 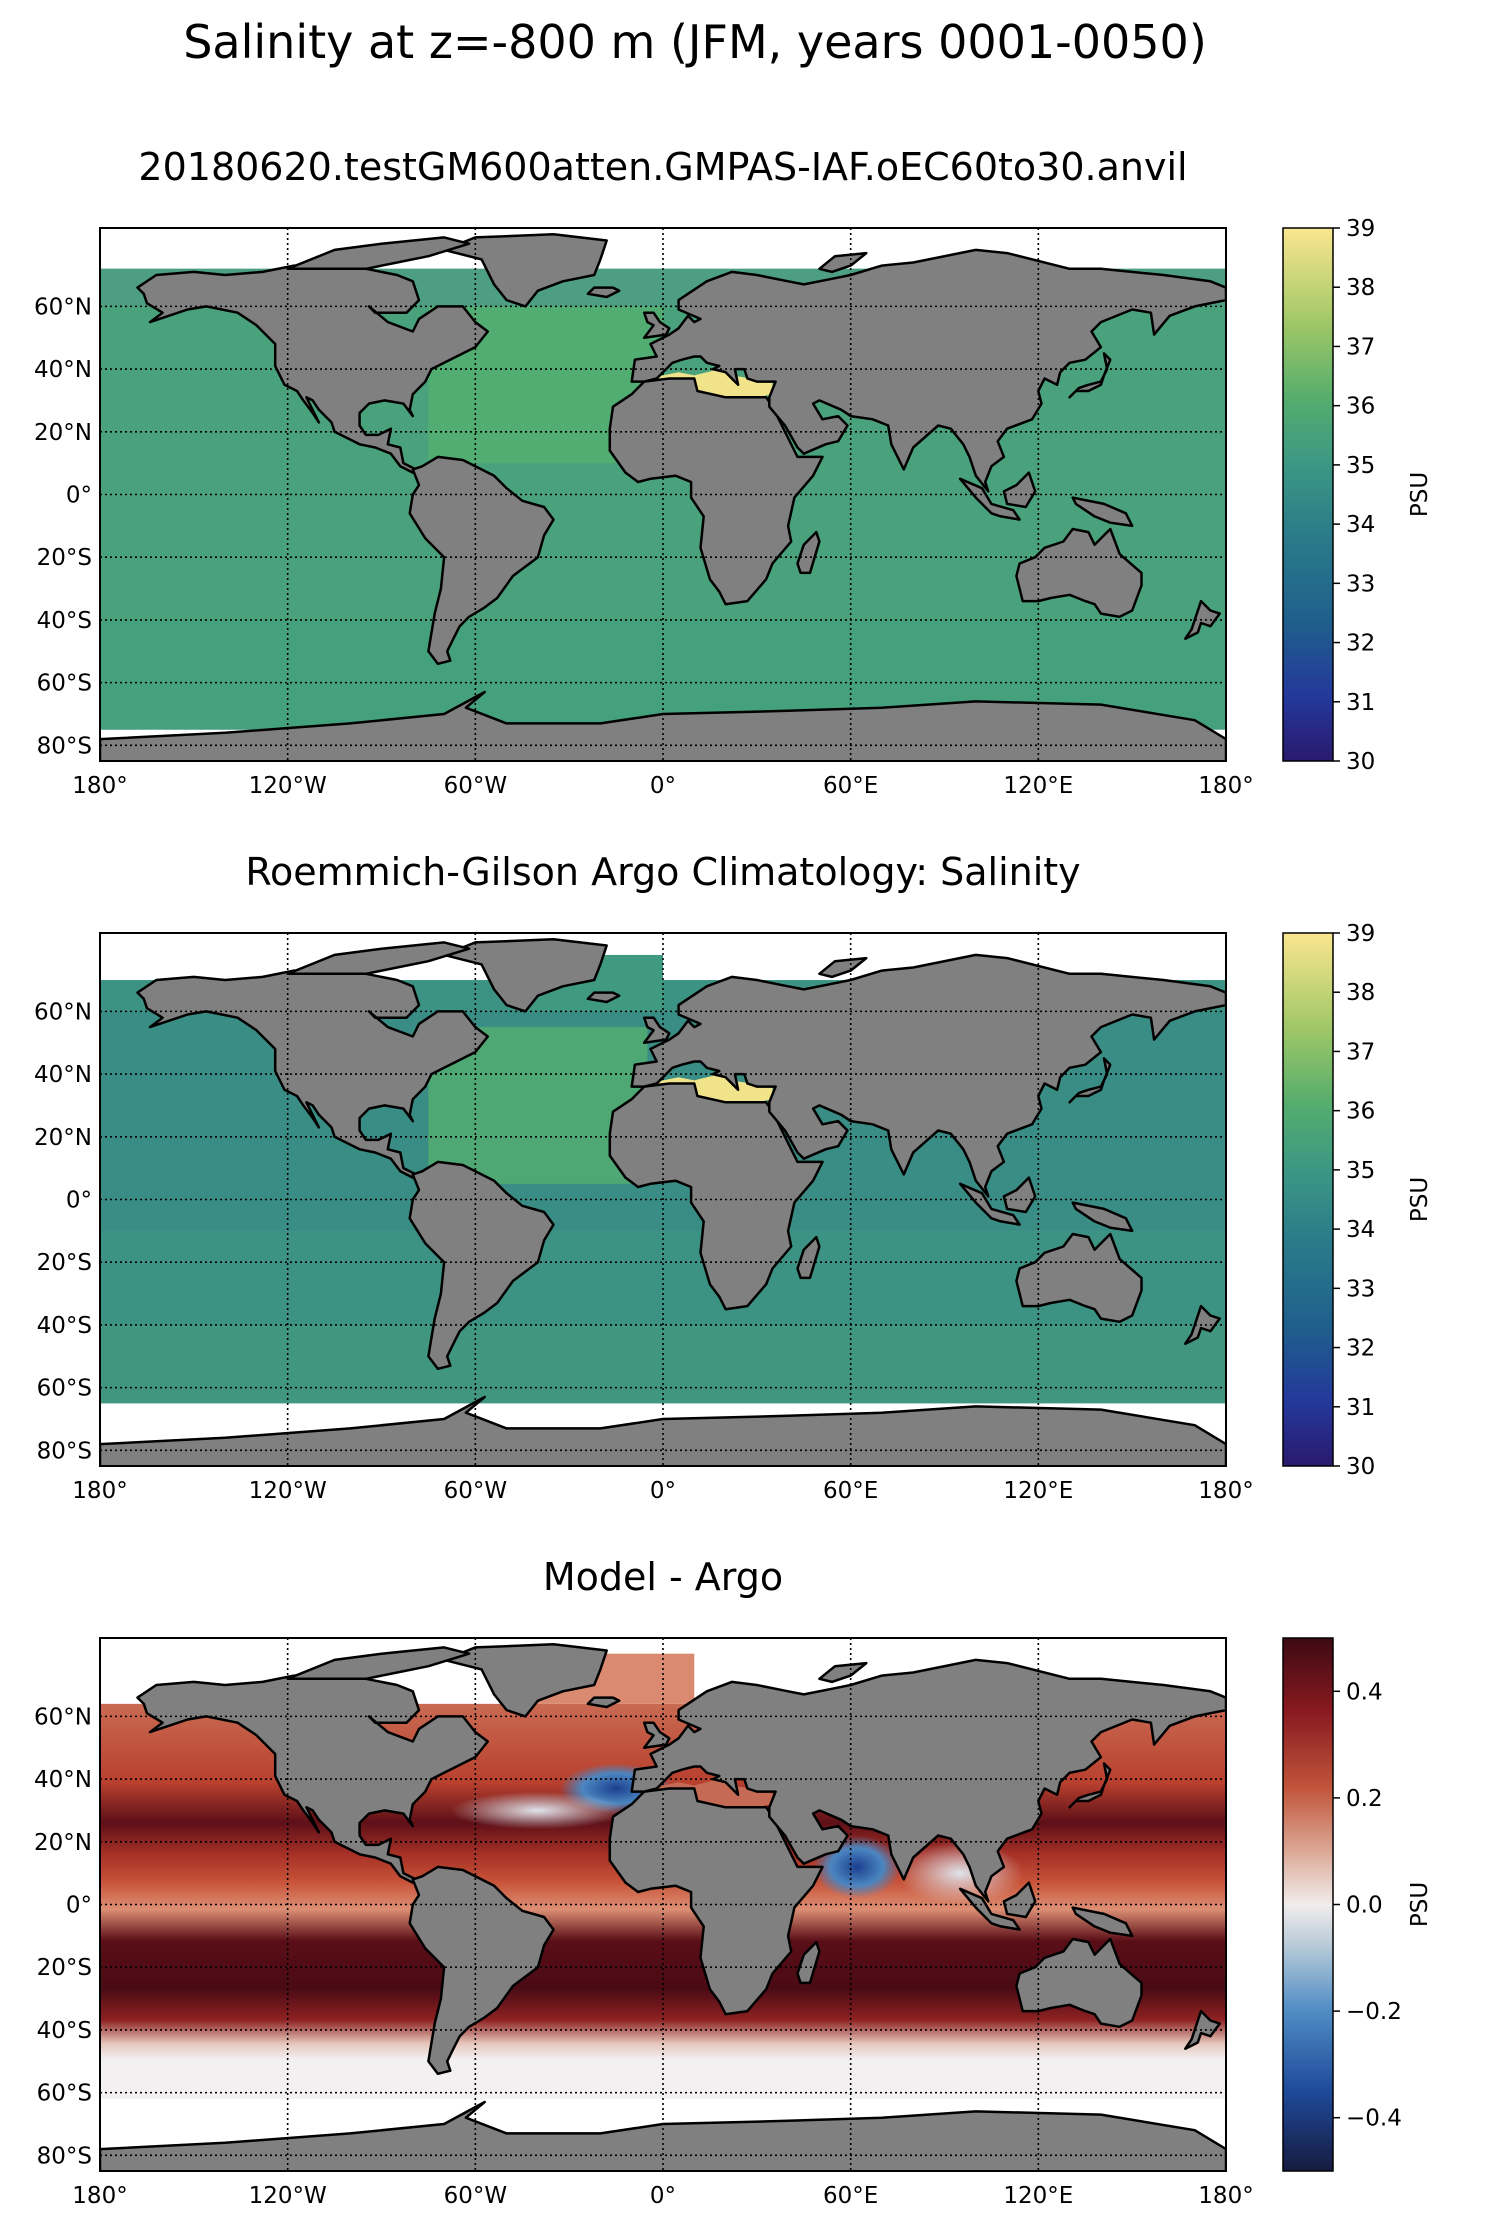 I want to click on x-tick-label: 0°, so click(x=663, y=786).